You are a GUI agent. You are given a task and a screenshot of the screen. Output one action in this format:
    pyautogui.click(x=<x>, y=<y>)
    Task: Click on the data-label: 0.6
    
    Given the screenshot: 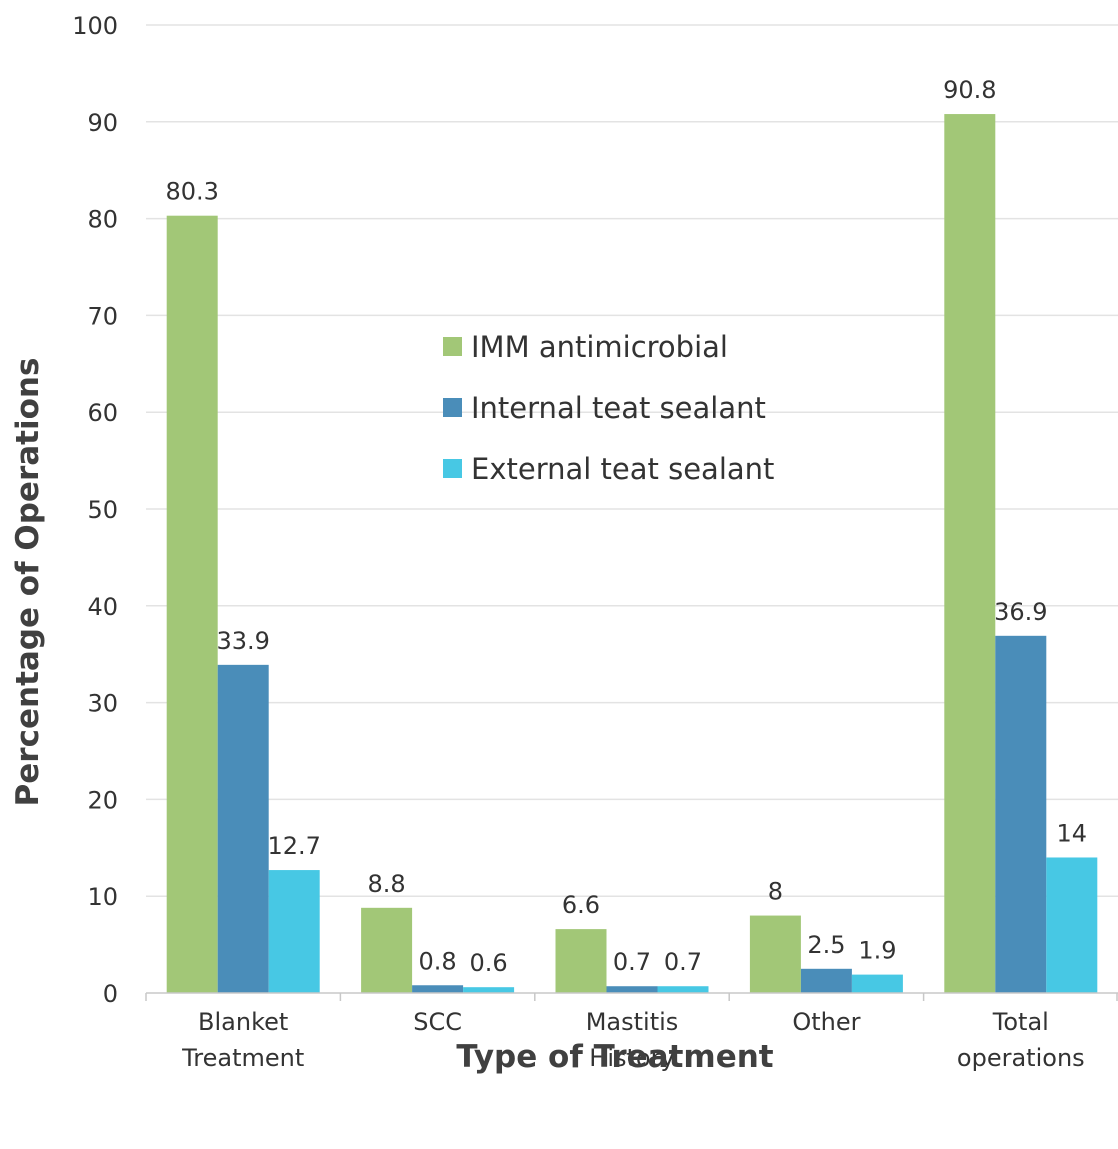 What is the action you would take?
    pyautogui.click(x=489, y=963)
    